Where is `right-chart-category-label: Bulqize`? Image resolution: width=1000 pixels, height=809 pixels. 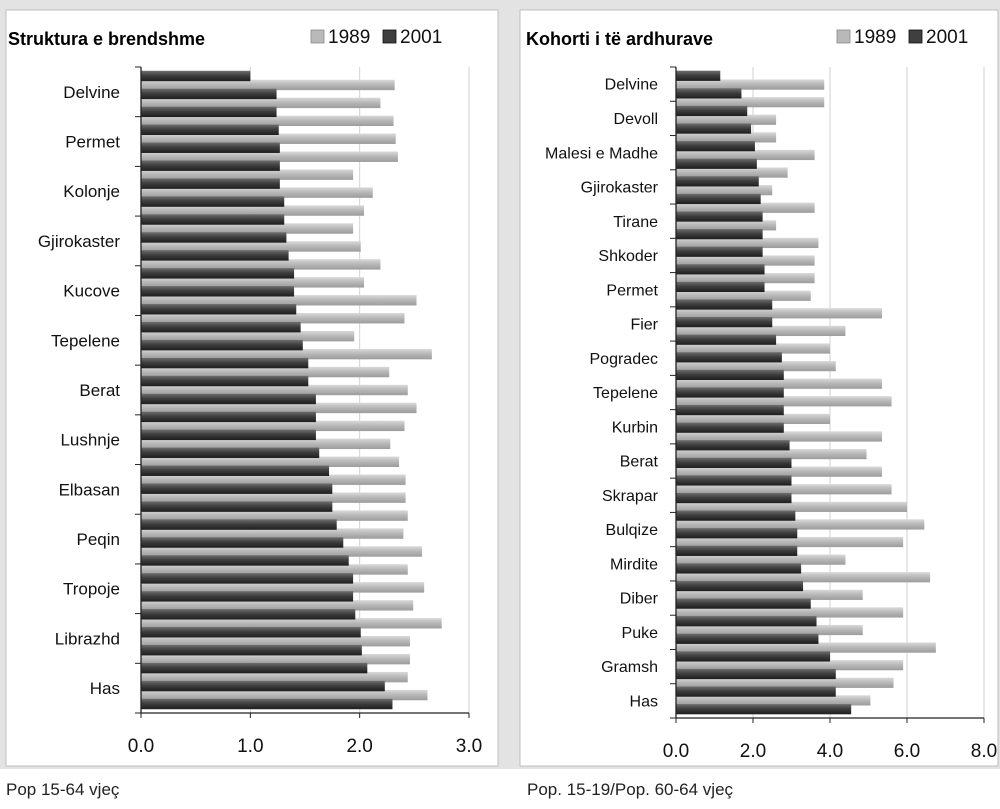
right-chart-category-label: Bulqize is located at coordinates (632, 530).